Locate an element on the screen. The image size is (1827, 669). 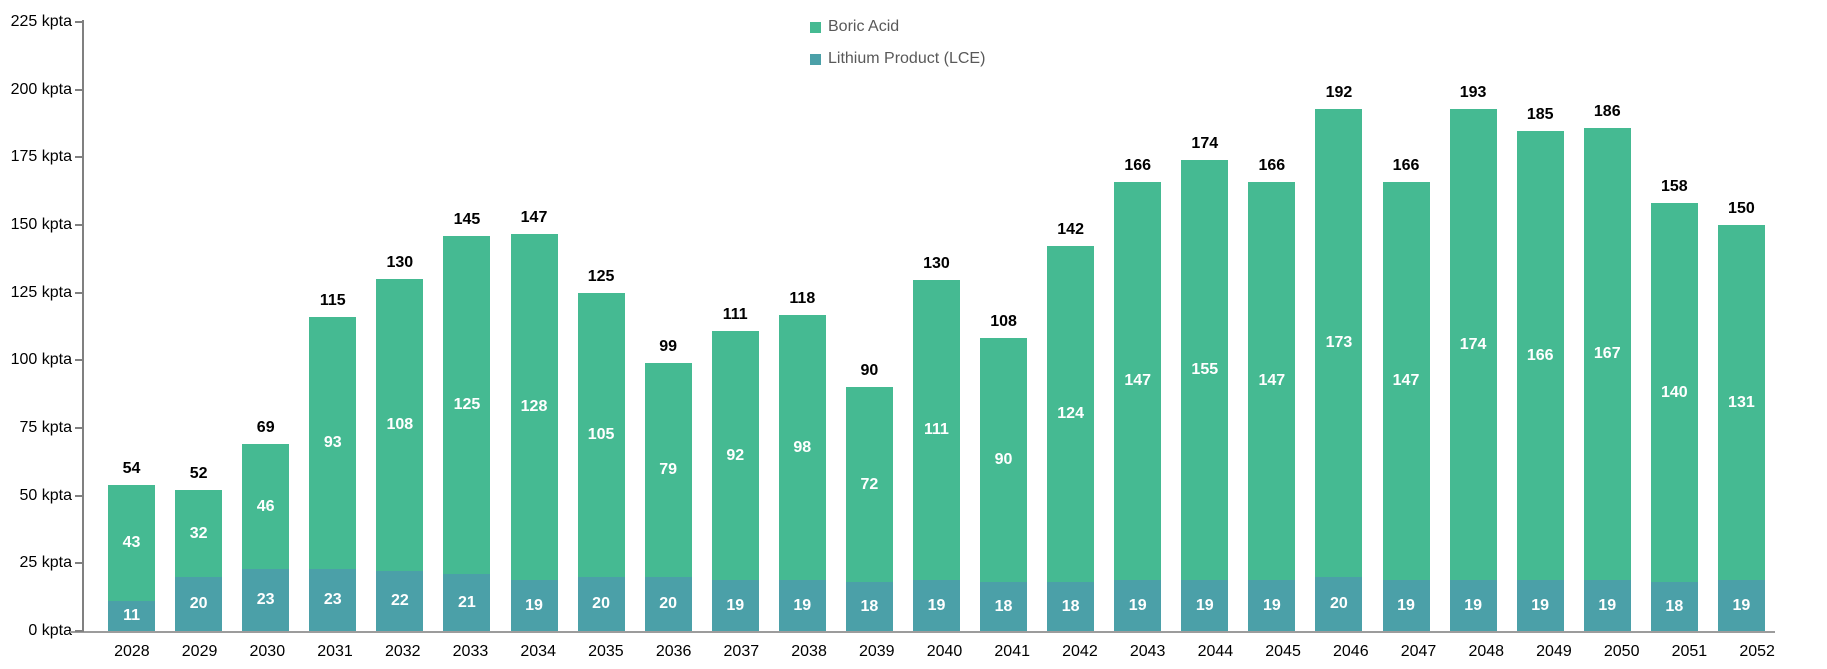
bar-column: 130 108 22 is located at coordinates (399, 326).